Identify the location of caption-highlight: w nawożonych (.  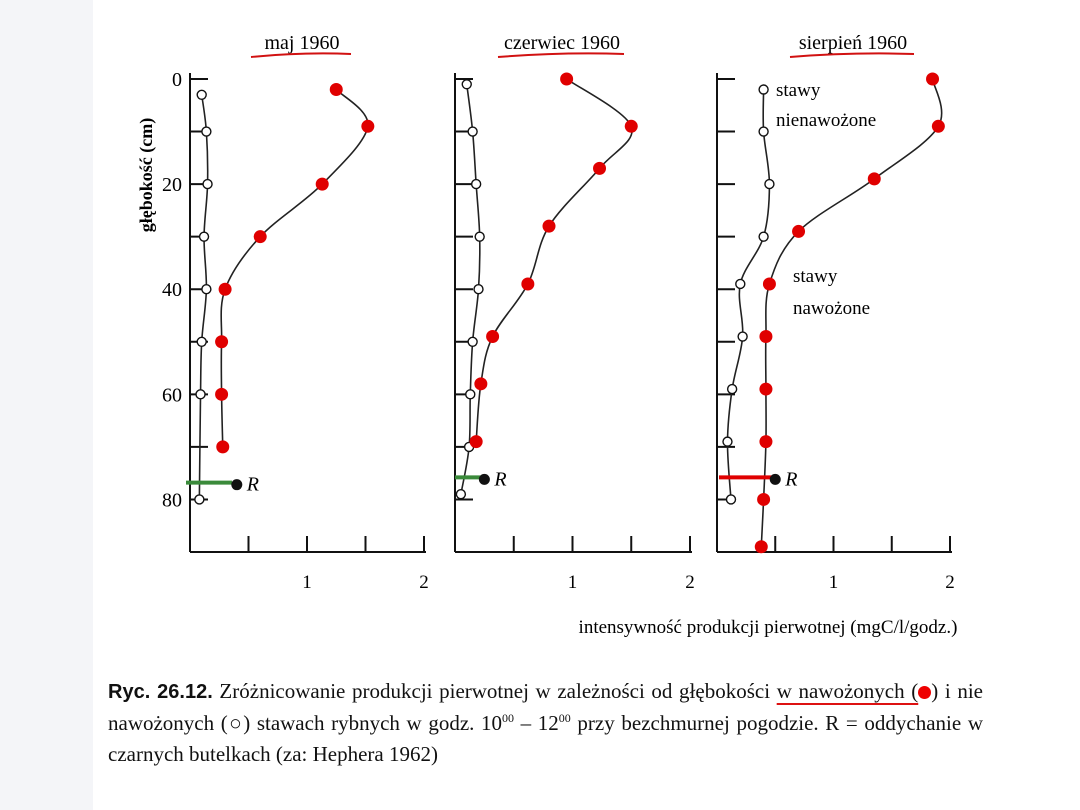
(847, 691).